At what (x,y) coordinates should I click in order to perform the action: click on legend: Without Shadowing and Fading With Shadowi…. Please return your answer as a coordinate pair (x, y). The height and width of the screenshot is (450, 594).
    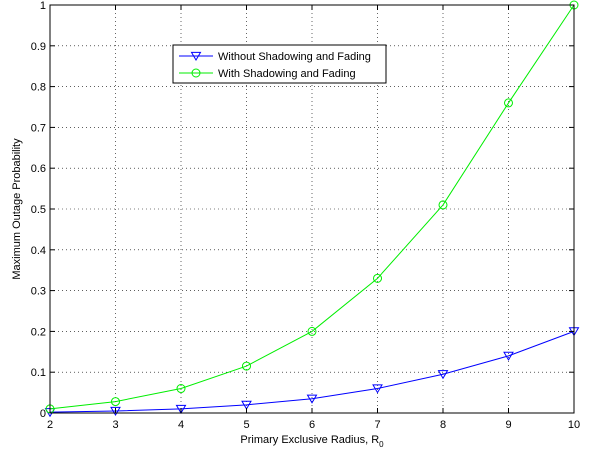
    Looking at the image, I should click on (279, 64).